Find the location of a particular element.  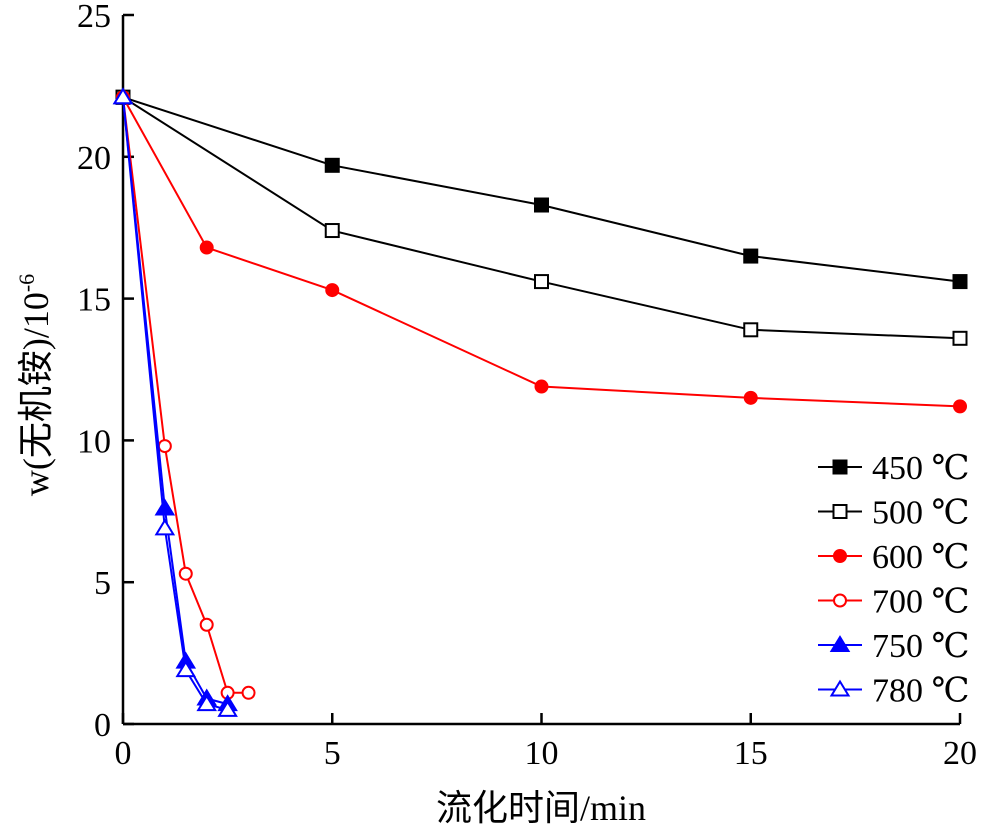

legend-label-4: 750 ℃ is located at coordinates (921, 646).